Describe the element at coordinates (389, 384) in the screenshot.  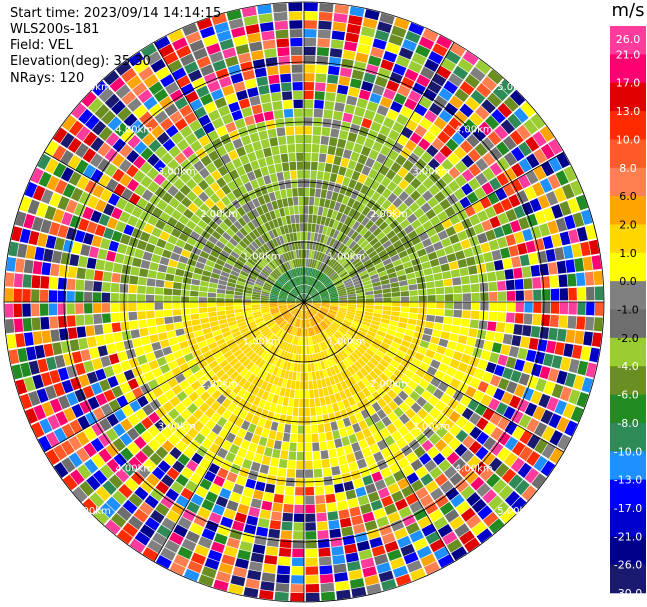
I see `range-ring-label: 2.00km` at that location.